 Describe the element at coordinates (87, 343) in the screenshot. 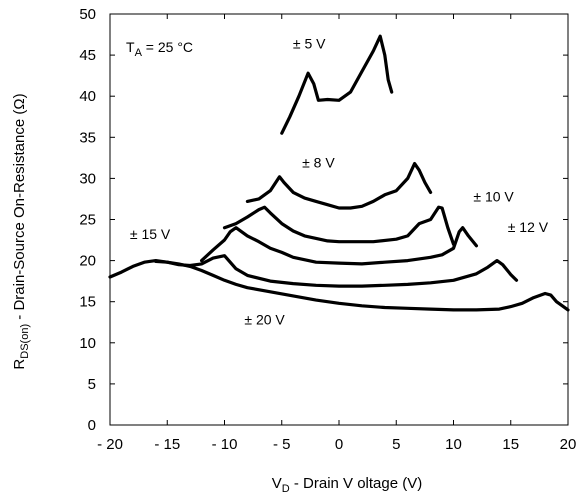

I see `y-tick-label: 10` at that location.